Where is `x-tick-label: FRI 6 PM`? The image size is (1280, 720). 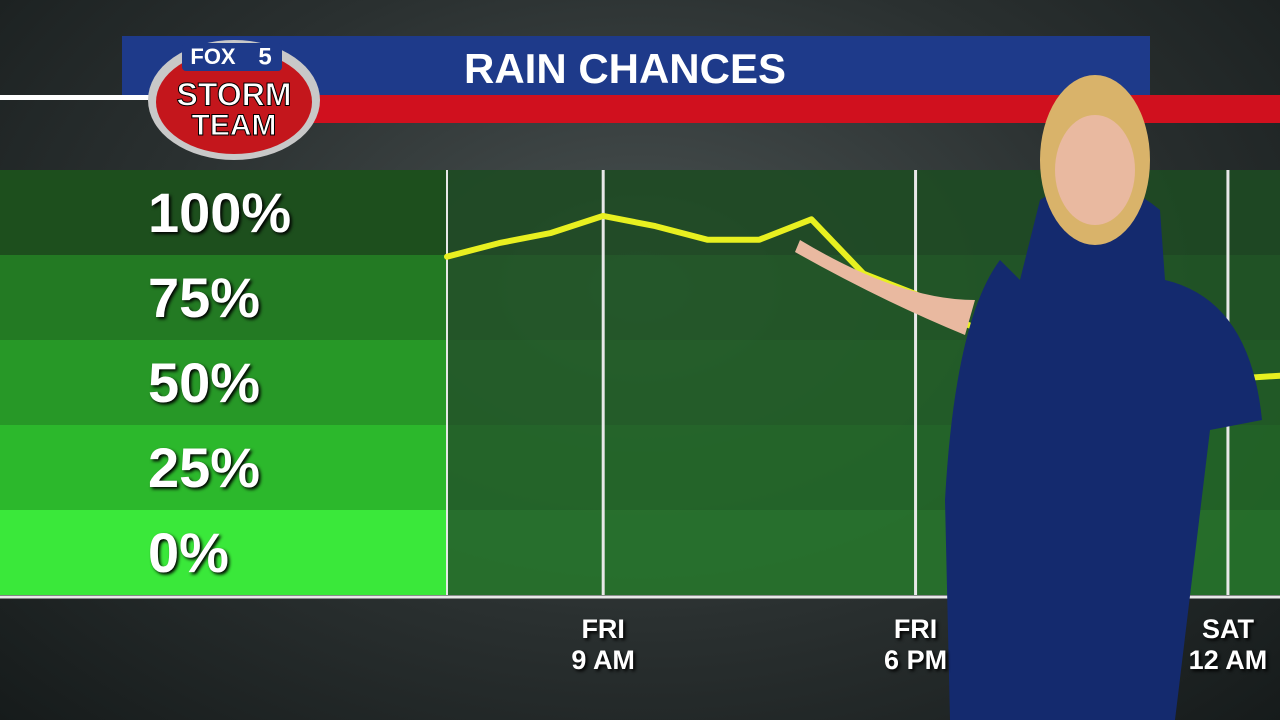
x-tick-label: FRI 6 PM is located at coordinates (916, 644).